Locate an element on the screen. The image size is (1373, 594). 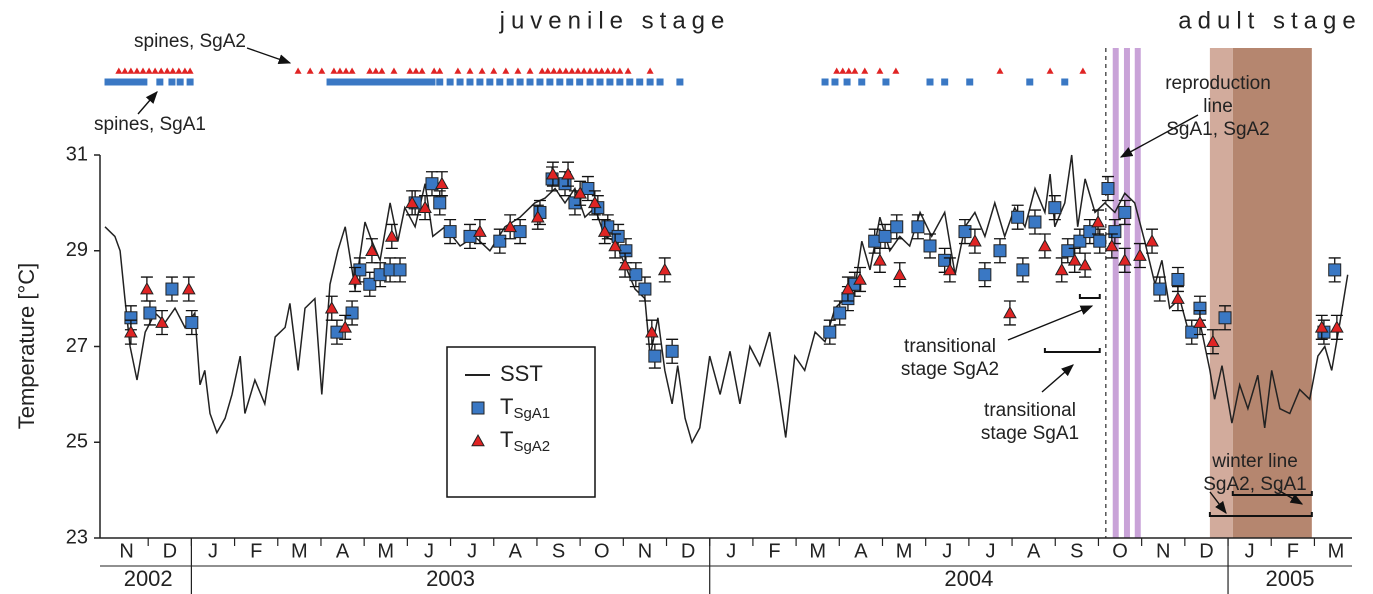
annotation: winter line is located at coordinates (1254, 461).